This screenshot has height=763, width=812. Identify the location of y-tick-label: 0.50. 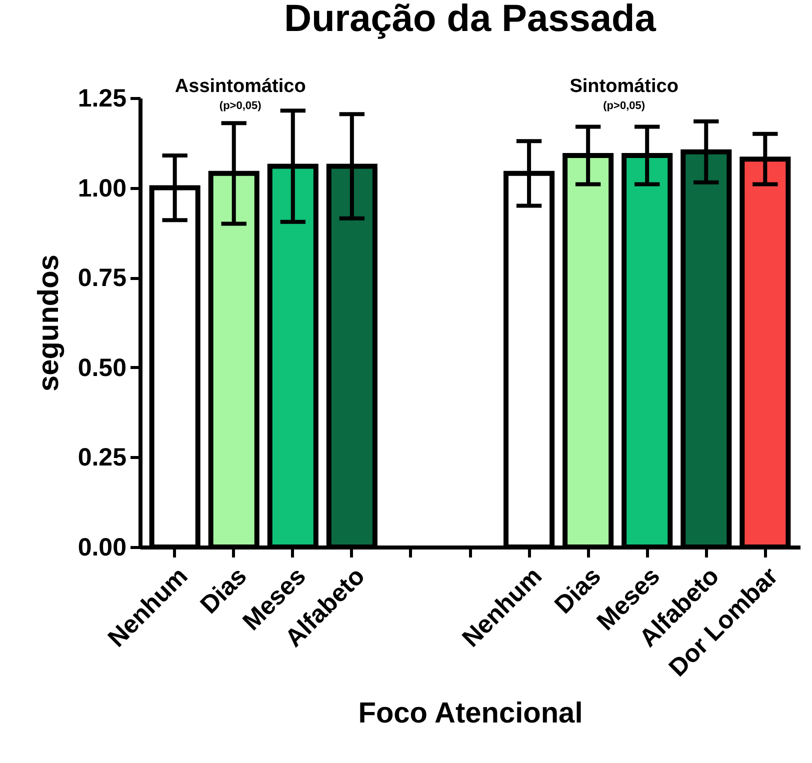
(102, 368).